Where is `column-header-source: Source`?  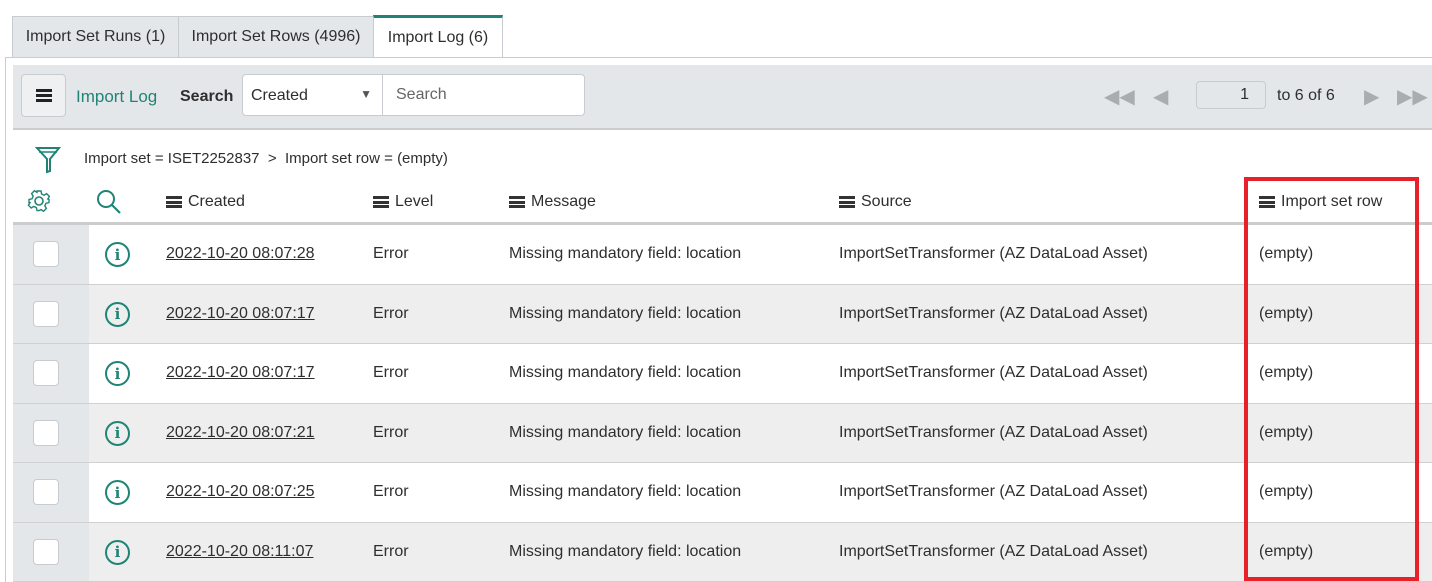
column-header-source: Source is located at coordinates (875, 202).